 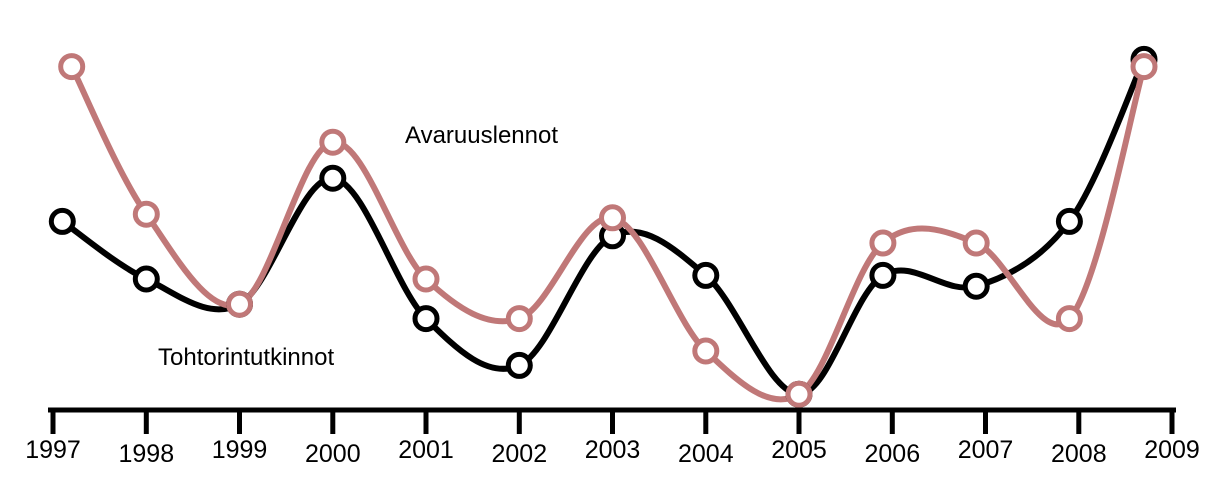 I want to click on x-tick-label-1997: 1997, so click(x=53, y=450).